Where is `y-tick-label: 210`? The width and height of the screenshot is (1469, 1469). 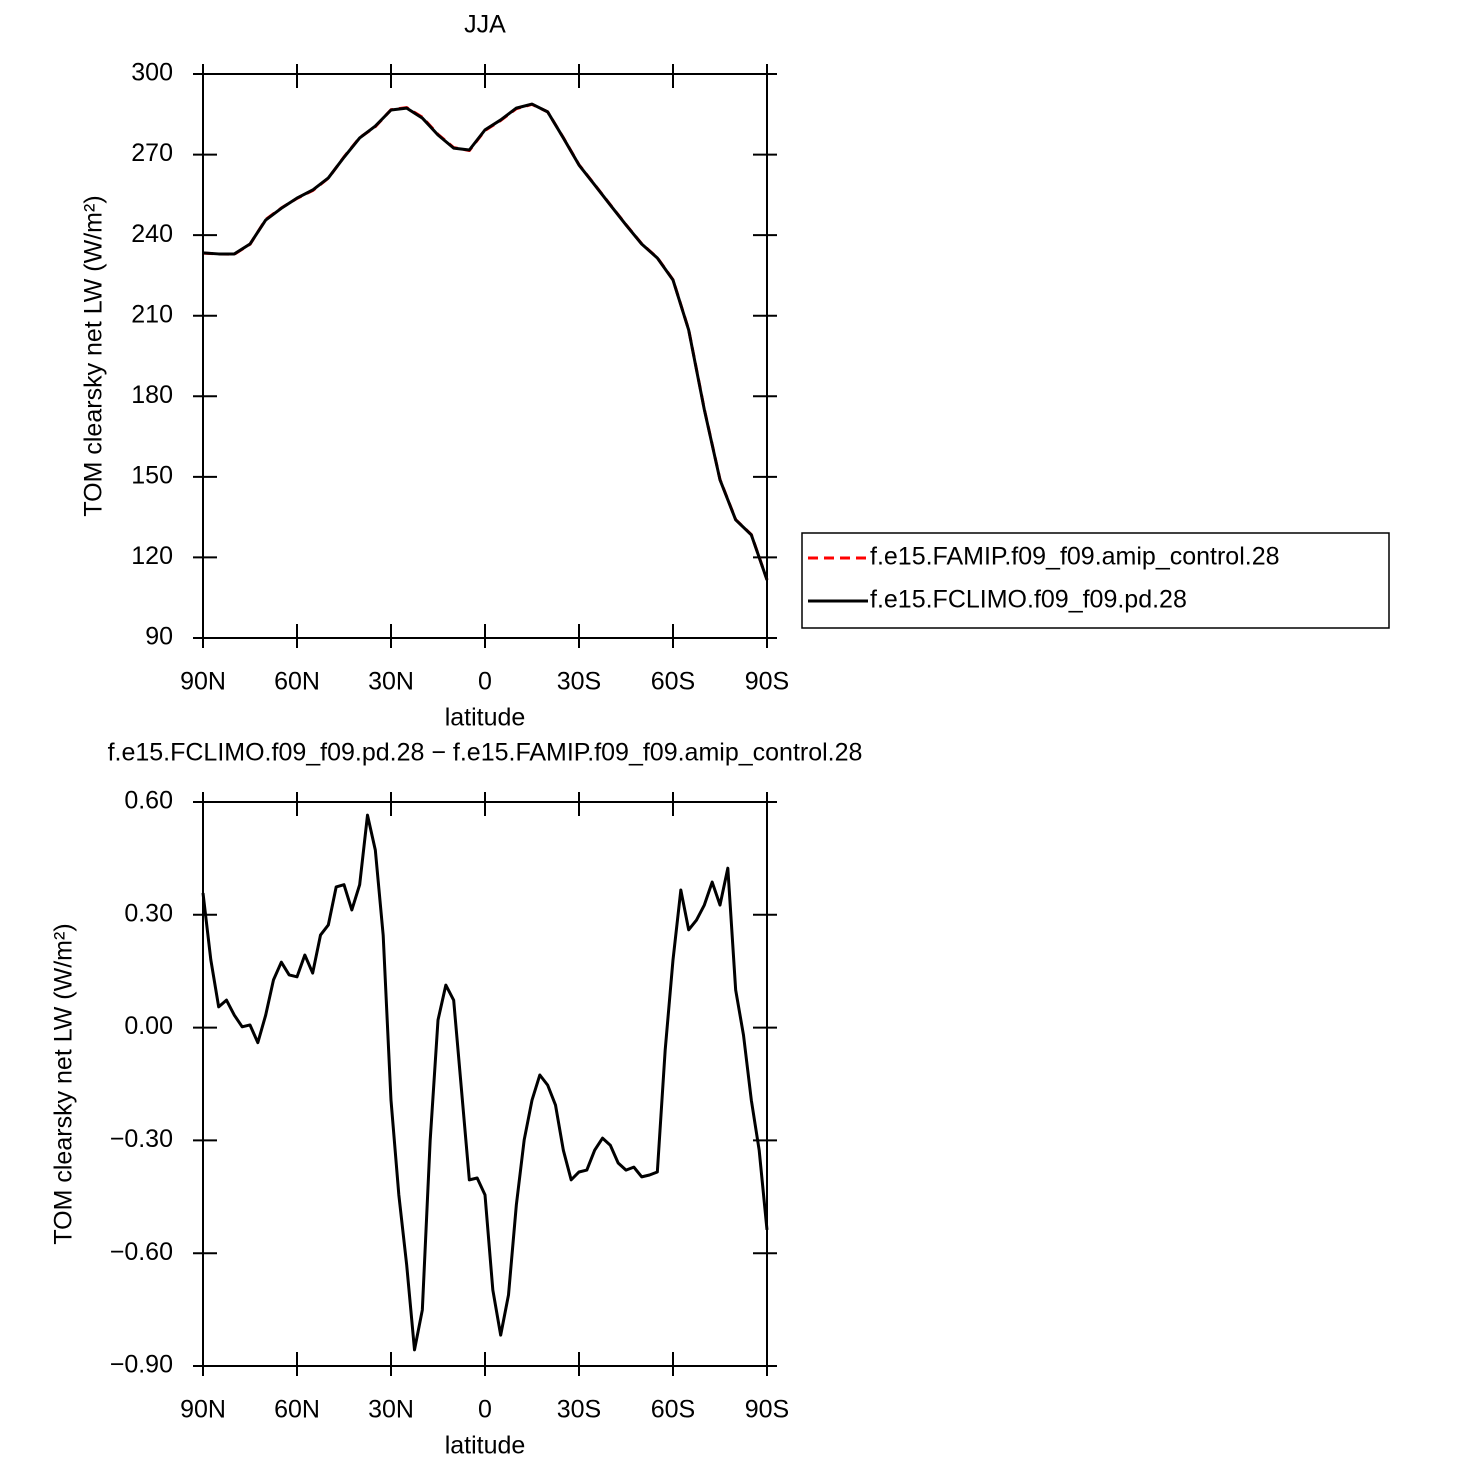 y-tick-label: 210 is located at coordinates (152, 314).